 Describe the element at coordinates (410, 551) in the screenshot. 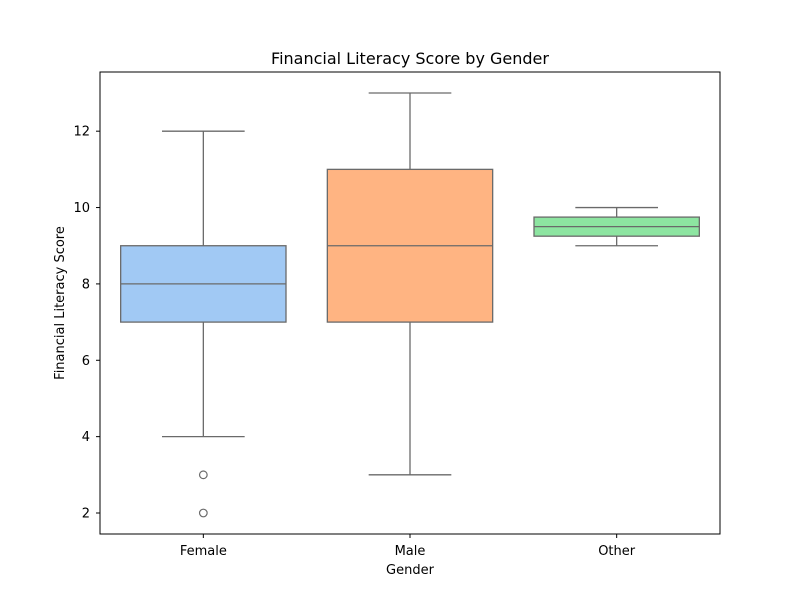

I see `x-tick-label: Male` at that location.